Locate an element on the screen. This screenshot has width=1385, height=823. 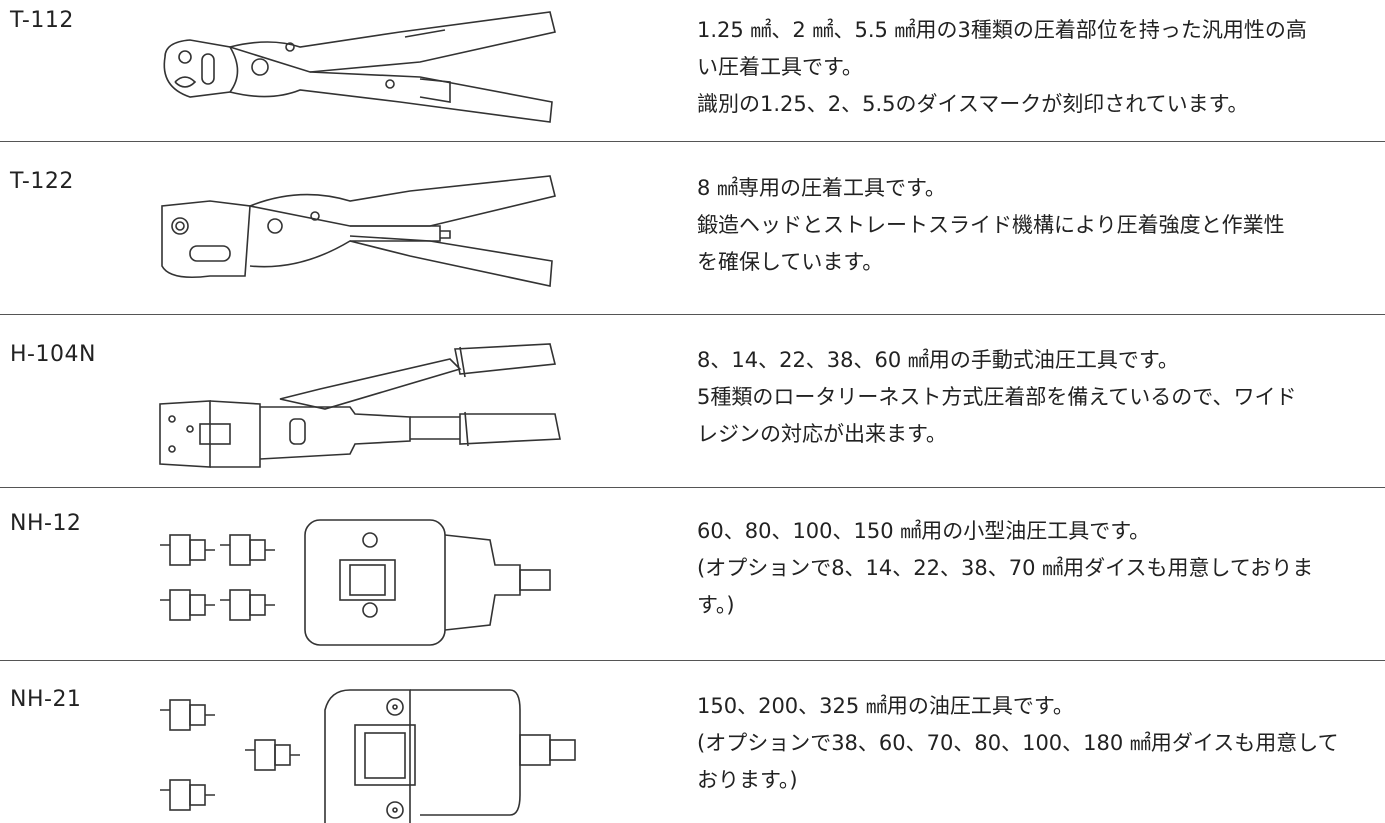
description-line: 8 ㎟専用の圧着工具です。 is located at coordinates (821, 188).